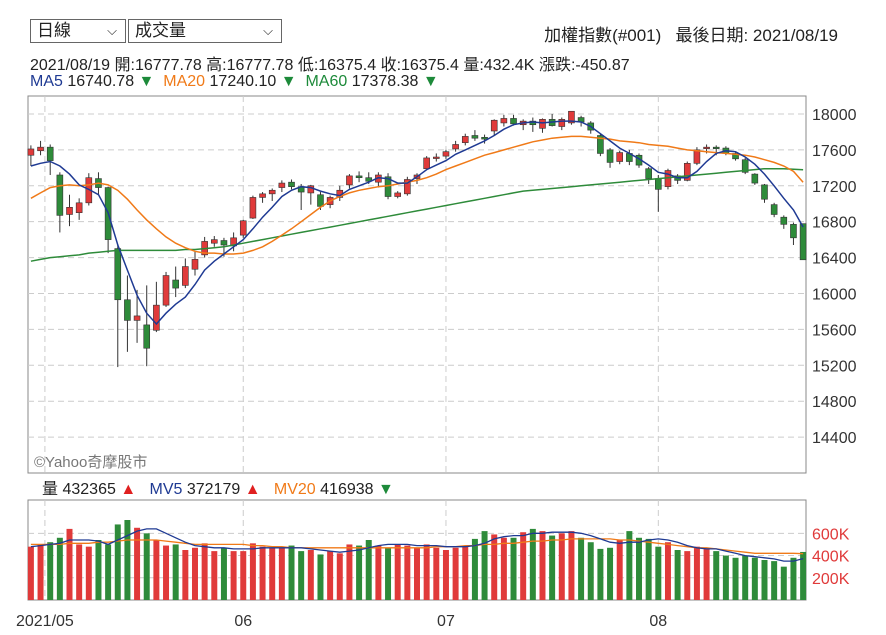 Image resolution: width=886 pixels, height=635 pixels. Describe the element at coordinates (78, 31) in the screenshot. I see `period-select: 日線 ⌵` at that location.